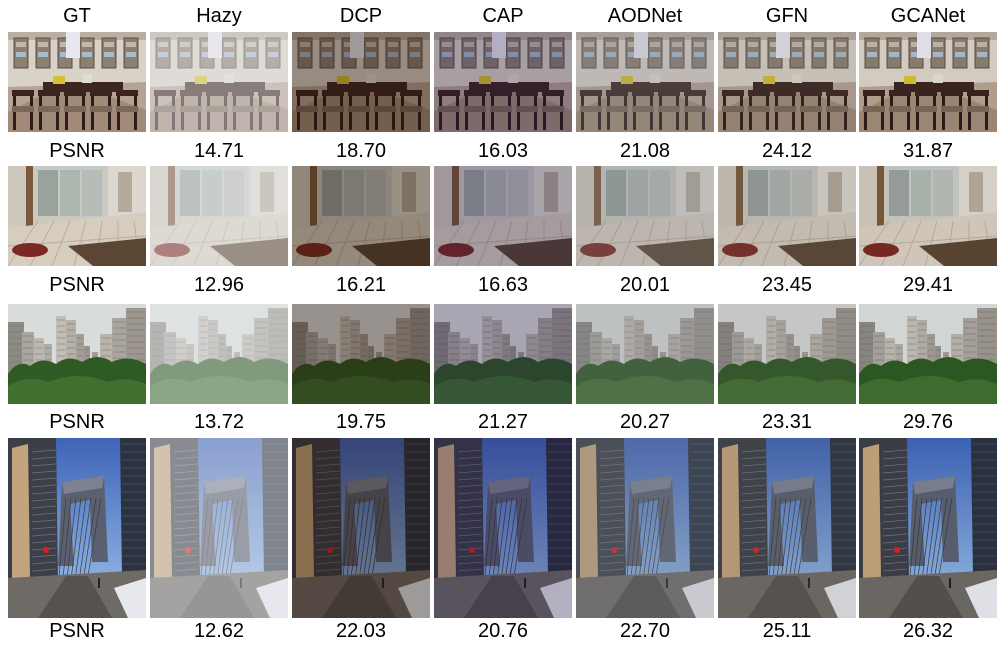  What do you see at coordinates (219, 151) in the screenshot?
I see `psnr-value-hazy: 14.71` at bounding box center [219, 151].